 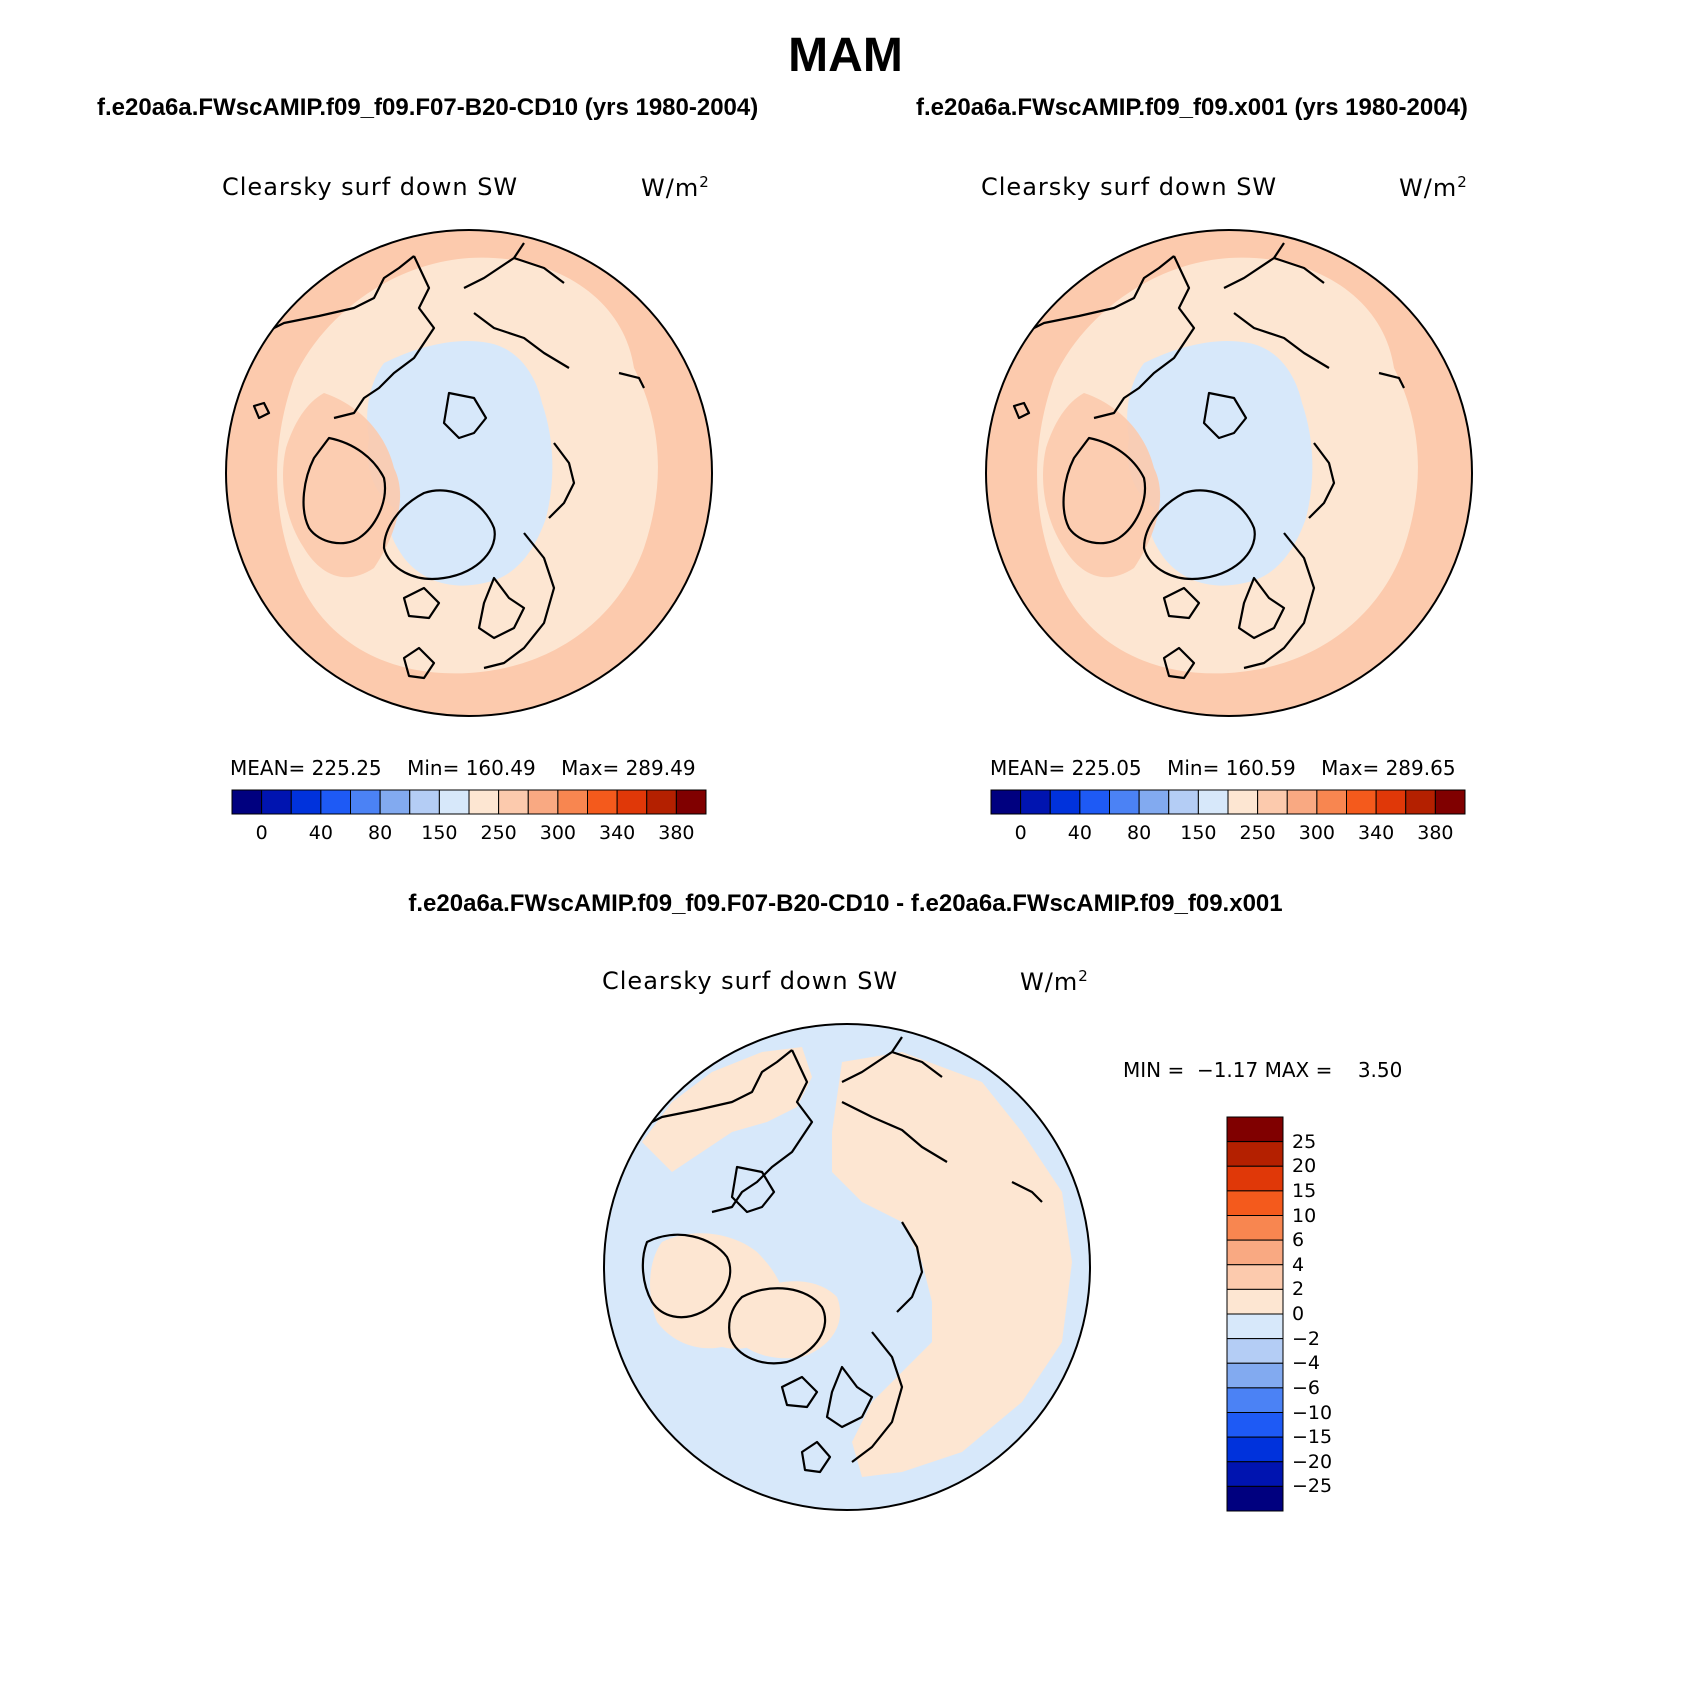 What do you see at coordinates (1223, 768) in the screenshot?
I see `case2-stats: MEAN= 225.05 Min= 160.59 Max= 289.65` at bounding box center [1223, 768].